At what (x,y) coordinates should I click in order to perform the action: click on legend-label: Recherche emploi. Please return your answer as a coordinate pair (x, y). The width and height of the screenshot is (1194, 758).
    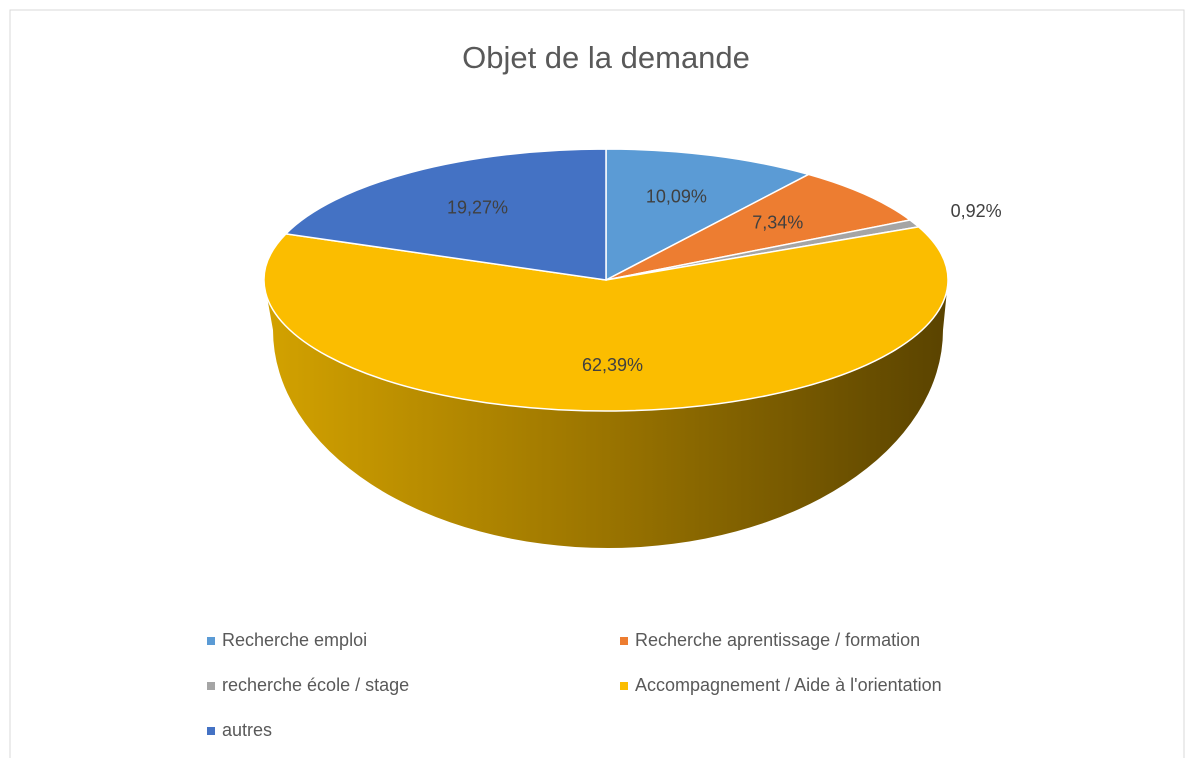
    Looking at the image, I should click on (294, 640).